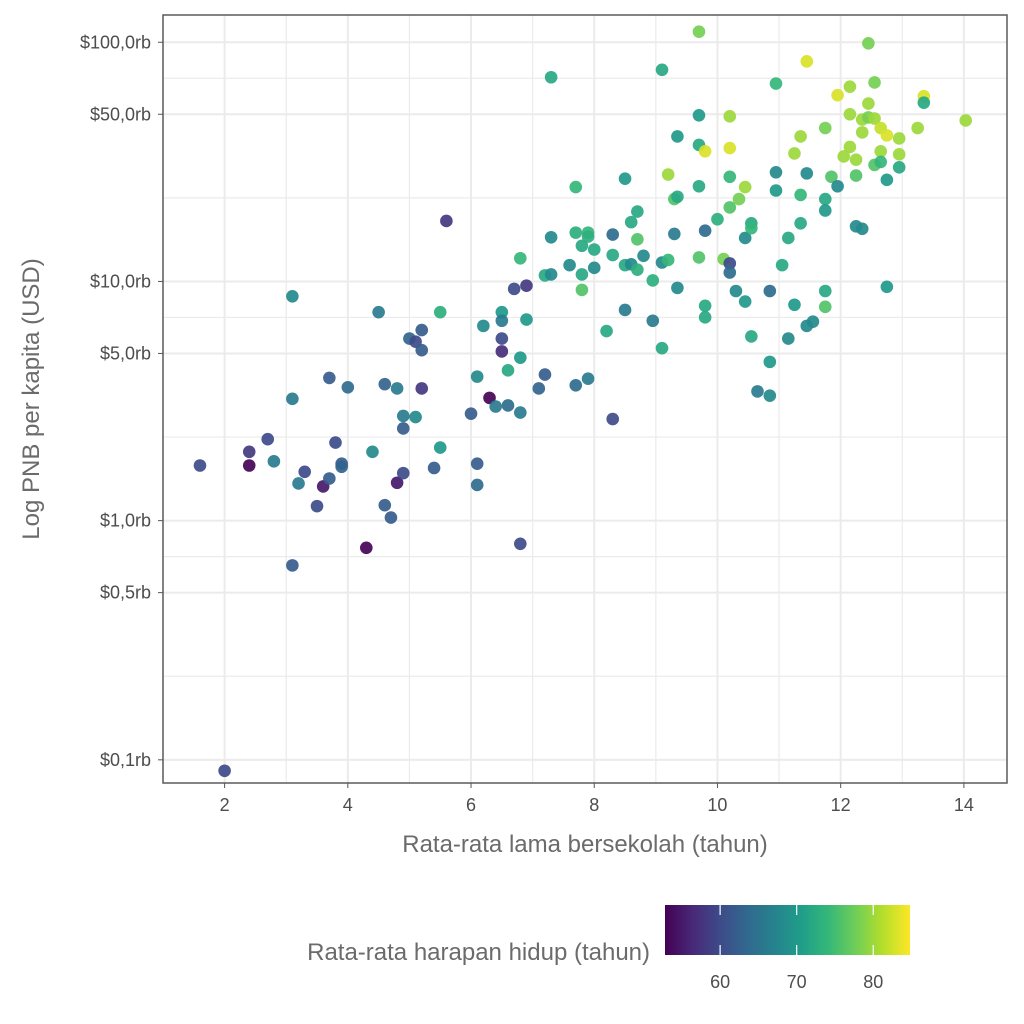 The width and height of the screenshot is (1024, 1024). I want to click on y-tick-label: $0,1rb, so click(125, 760).